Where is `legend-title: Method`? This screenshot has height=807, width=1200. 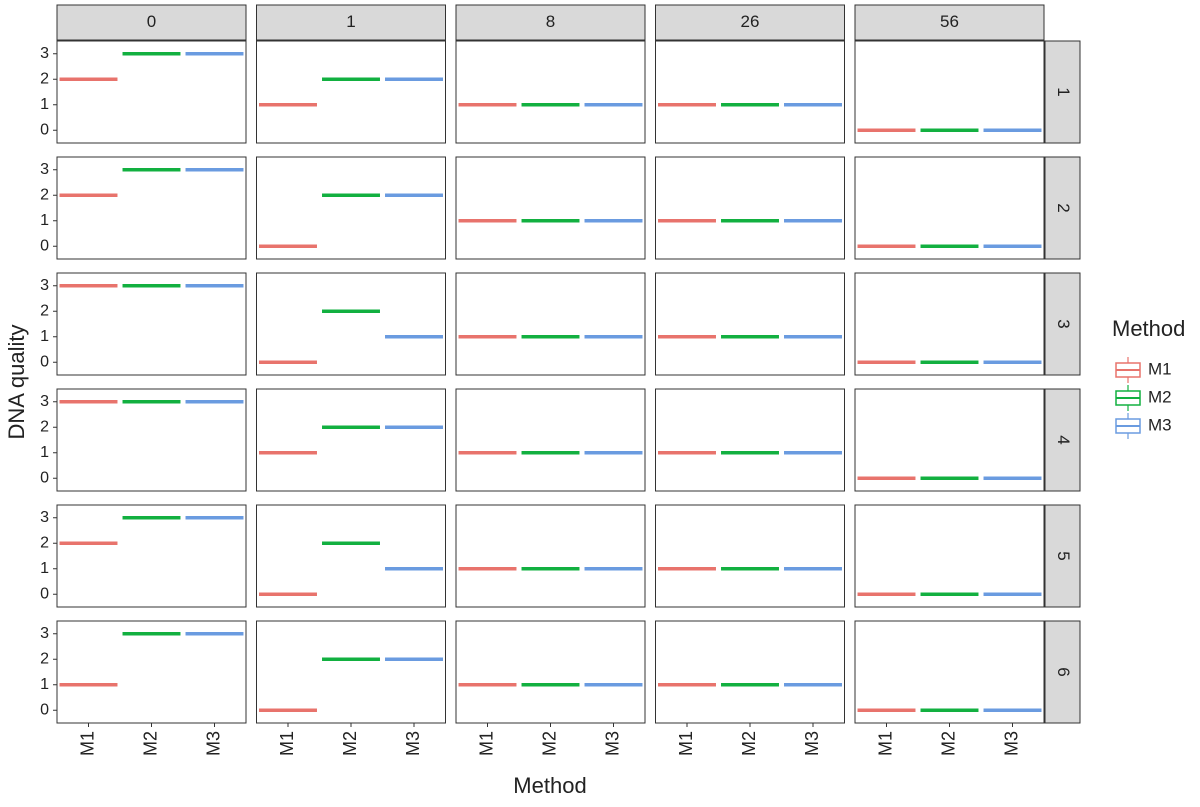 legend-title: Method is located at coordinates (1148, 328).